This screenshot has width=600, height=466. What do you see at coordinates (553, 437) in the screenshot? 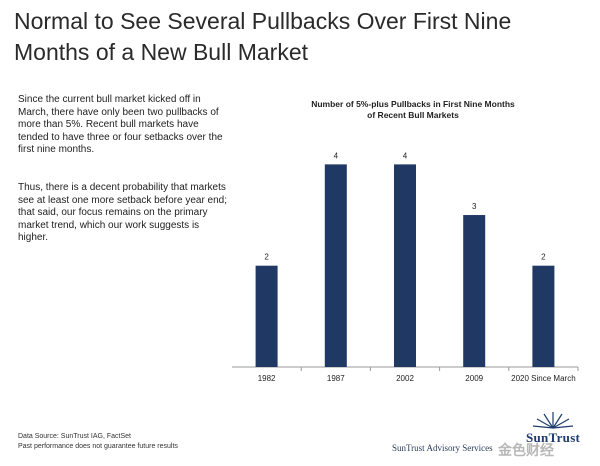
I see `logo-text: SunTrust` at bounding box center [553, 437].